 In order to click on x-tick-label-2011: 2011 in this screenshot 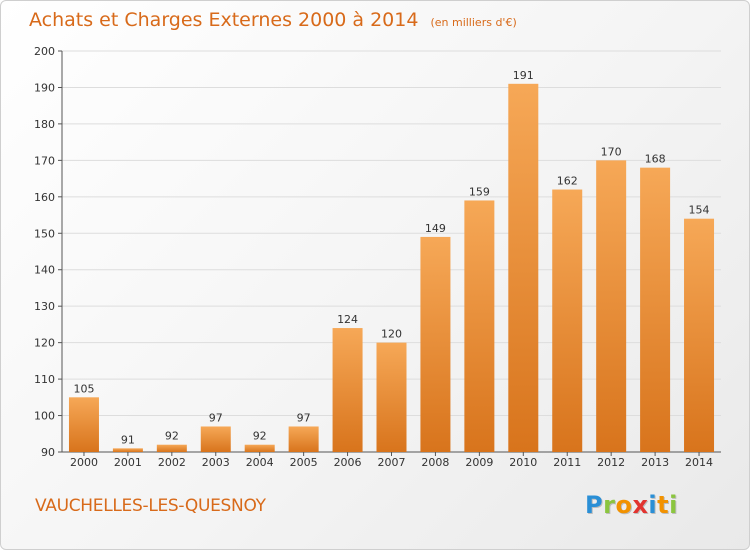, I will do `click(567, 462)`.